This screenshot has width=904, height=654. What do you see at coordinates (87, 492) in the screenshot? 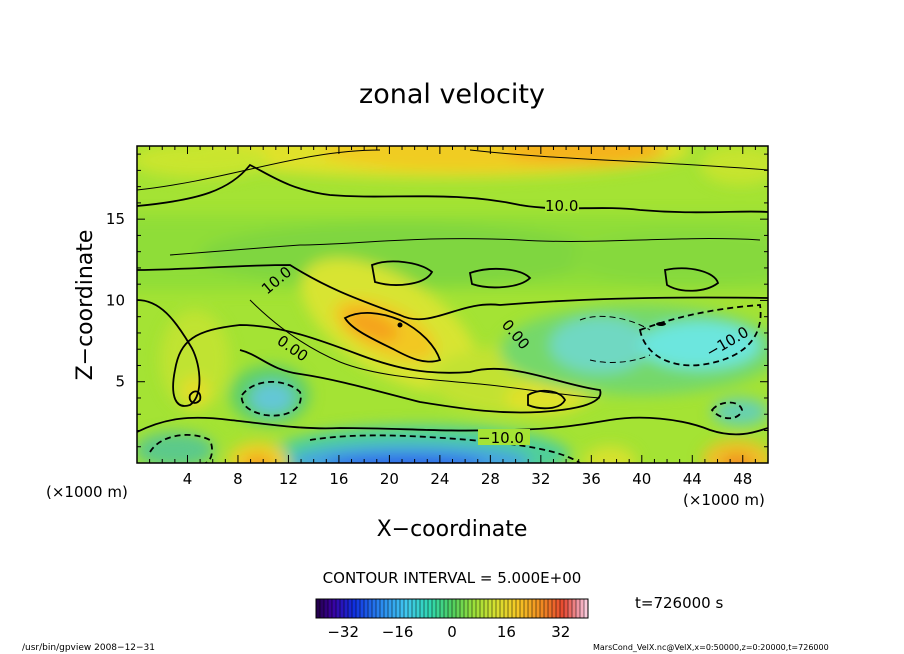
I see `x-unit-left: (×1000 m)` at bounding box center [87, 492].